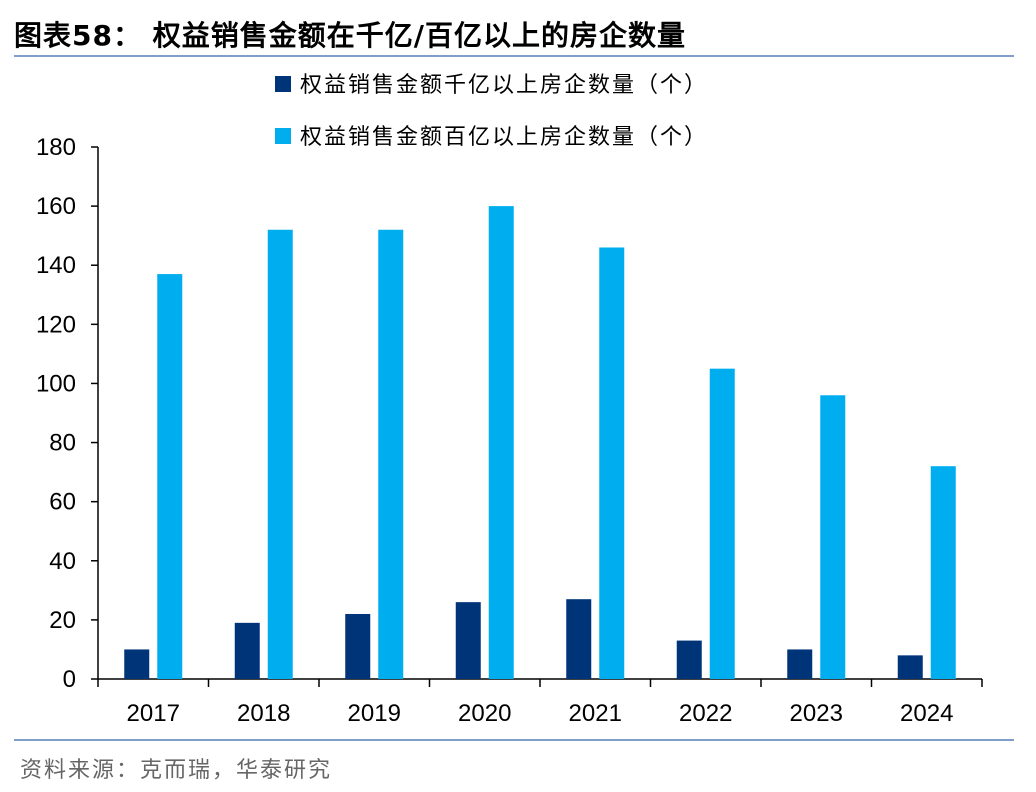 Image resolution: width=1036 pixels, height=792 pixels. I want to click on legend-label: 权益销售金额千亿以上房企数量（个）, so click(504, 85).